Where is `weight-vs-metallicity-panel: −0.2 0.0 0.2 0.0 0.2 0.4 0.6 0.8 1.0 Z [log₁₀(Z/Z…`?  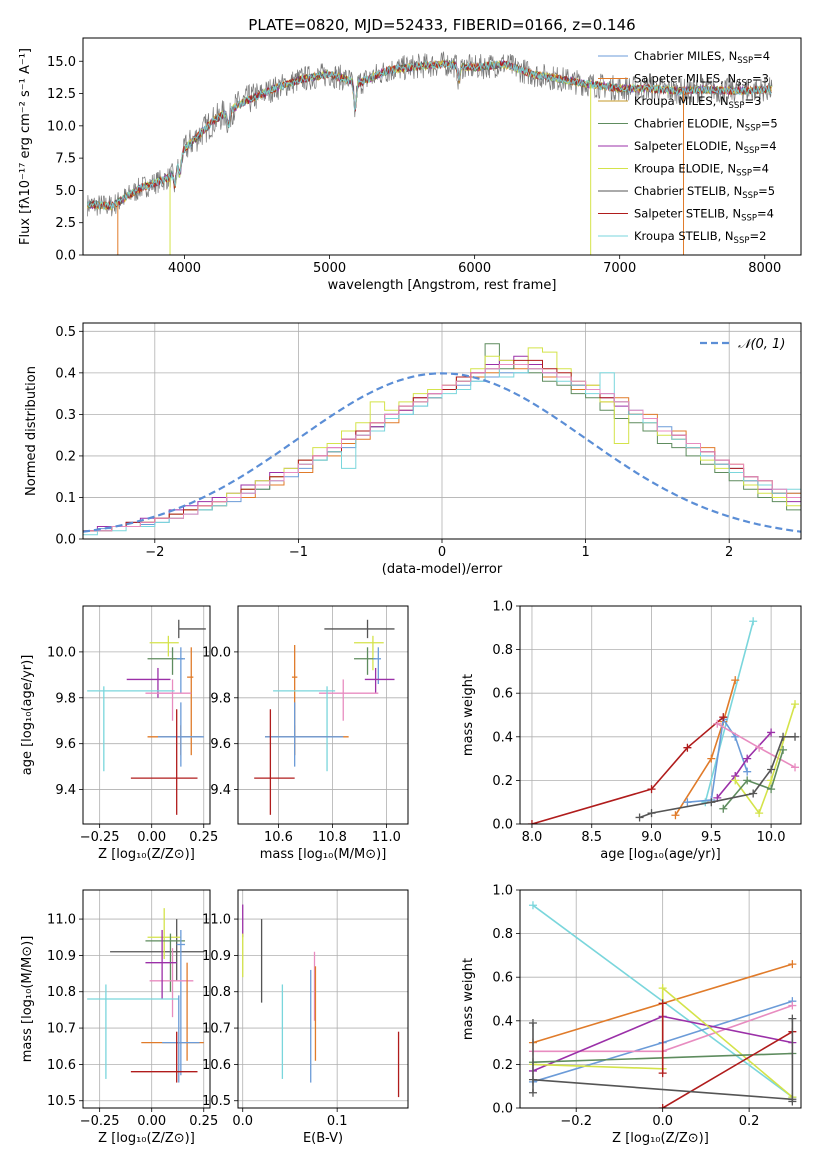
weight-vs-metallicity-panel: −0.2 0.0 0.2 0.0 0.2 0.4 0.6 0.8 1.0 Z [log₁₀(Z/Z… is located at coordinates (631, 1015).